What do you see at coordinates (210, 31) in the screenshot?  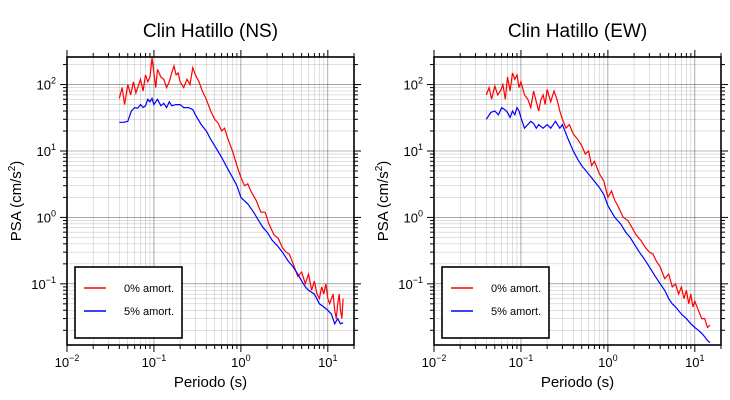 I see `chart-title: Clin Hatillo (NS)` at bounding box center [210, 31].